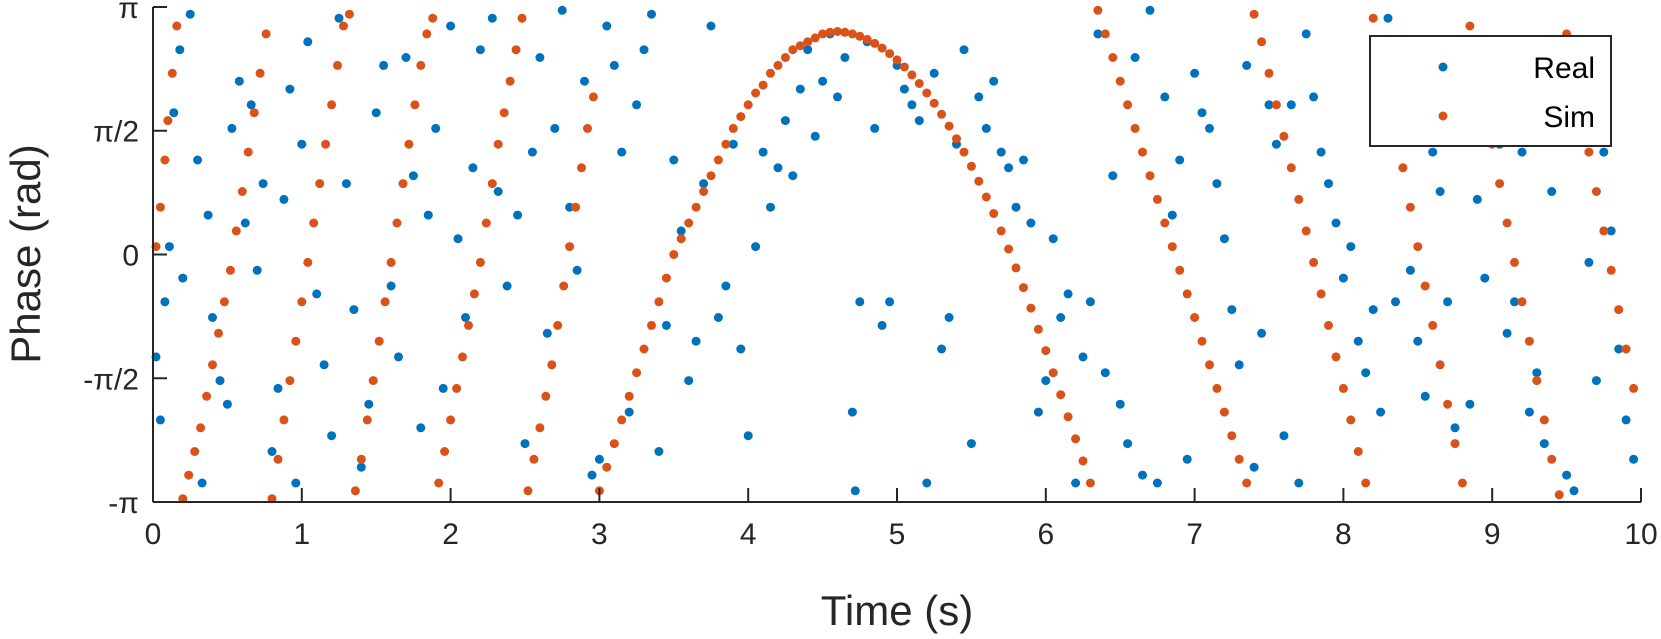 The width and height of the screenshot is (1661, 639). Describe the element at coordinates (111, 379) in the screenshot. I see `y-tick-label: -π/2` at that location.